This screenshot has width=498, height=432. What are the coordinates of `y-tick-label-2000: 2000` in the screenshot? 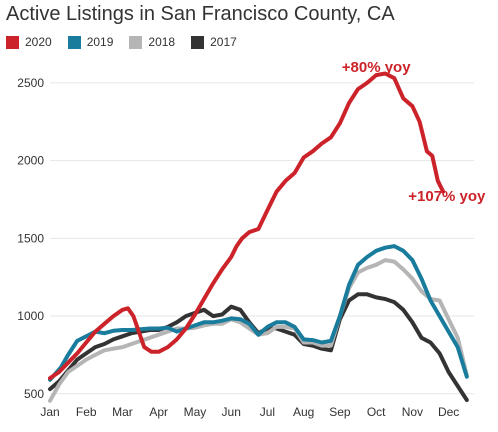 It's located at (30, 161).